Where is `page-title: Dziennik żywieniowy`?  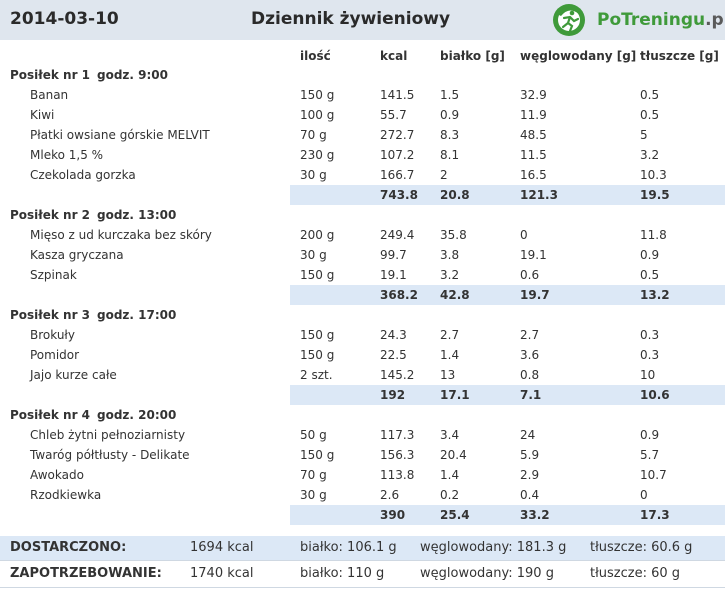 page-title: Dziennik żywieniowy is located at coordinates (351, 19).